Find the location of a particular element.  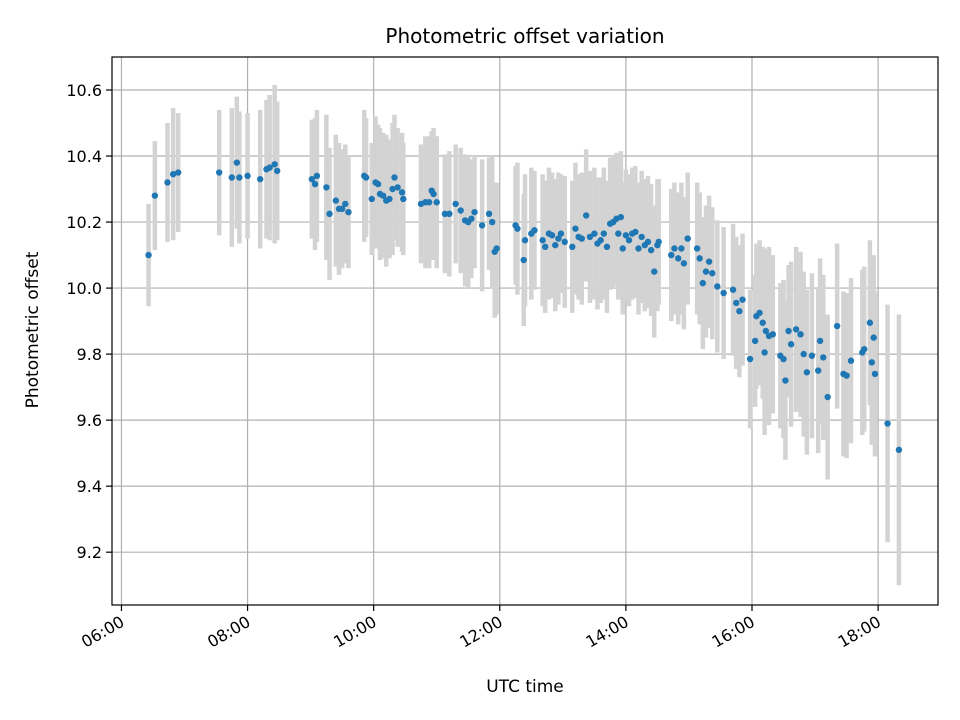

y-tick-label: 9.2 is located at coordinates (89, 552).